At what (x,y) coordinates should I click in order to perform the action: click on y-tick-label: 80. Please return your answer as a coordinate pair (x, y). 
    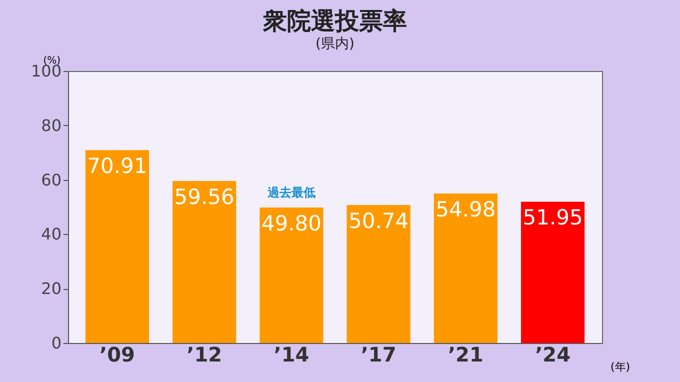
    Looking at the image, I should click on (51, 125).